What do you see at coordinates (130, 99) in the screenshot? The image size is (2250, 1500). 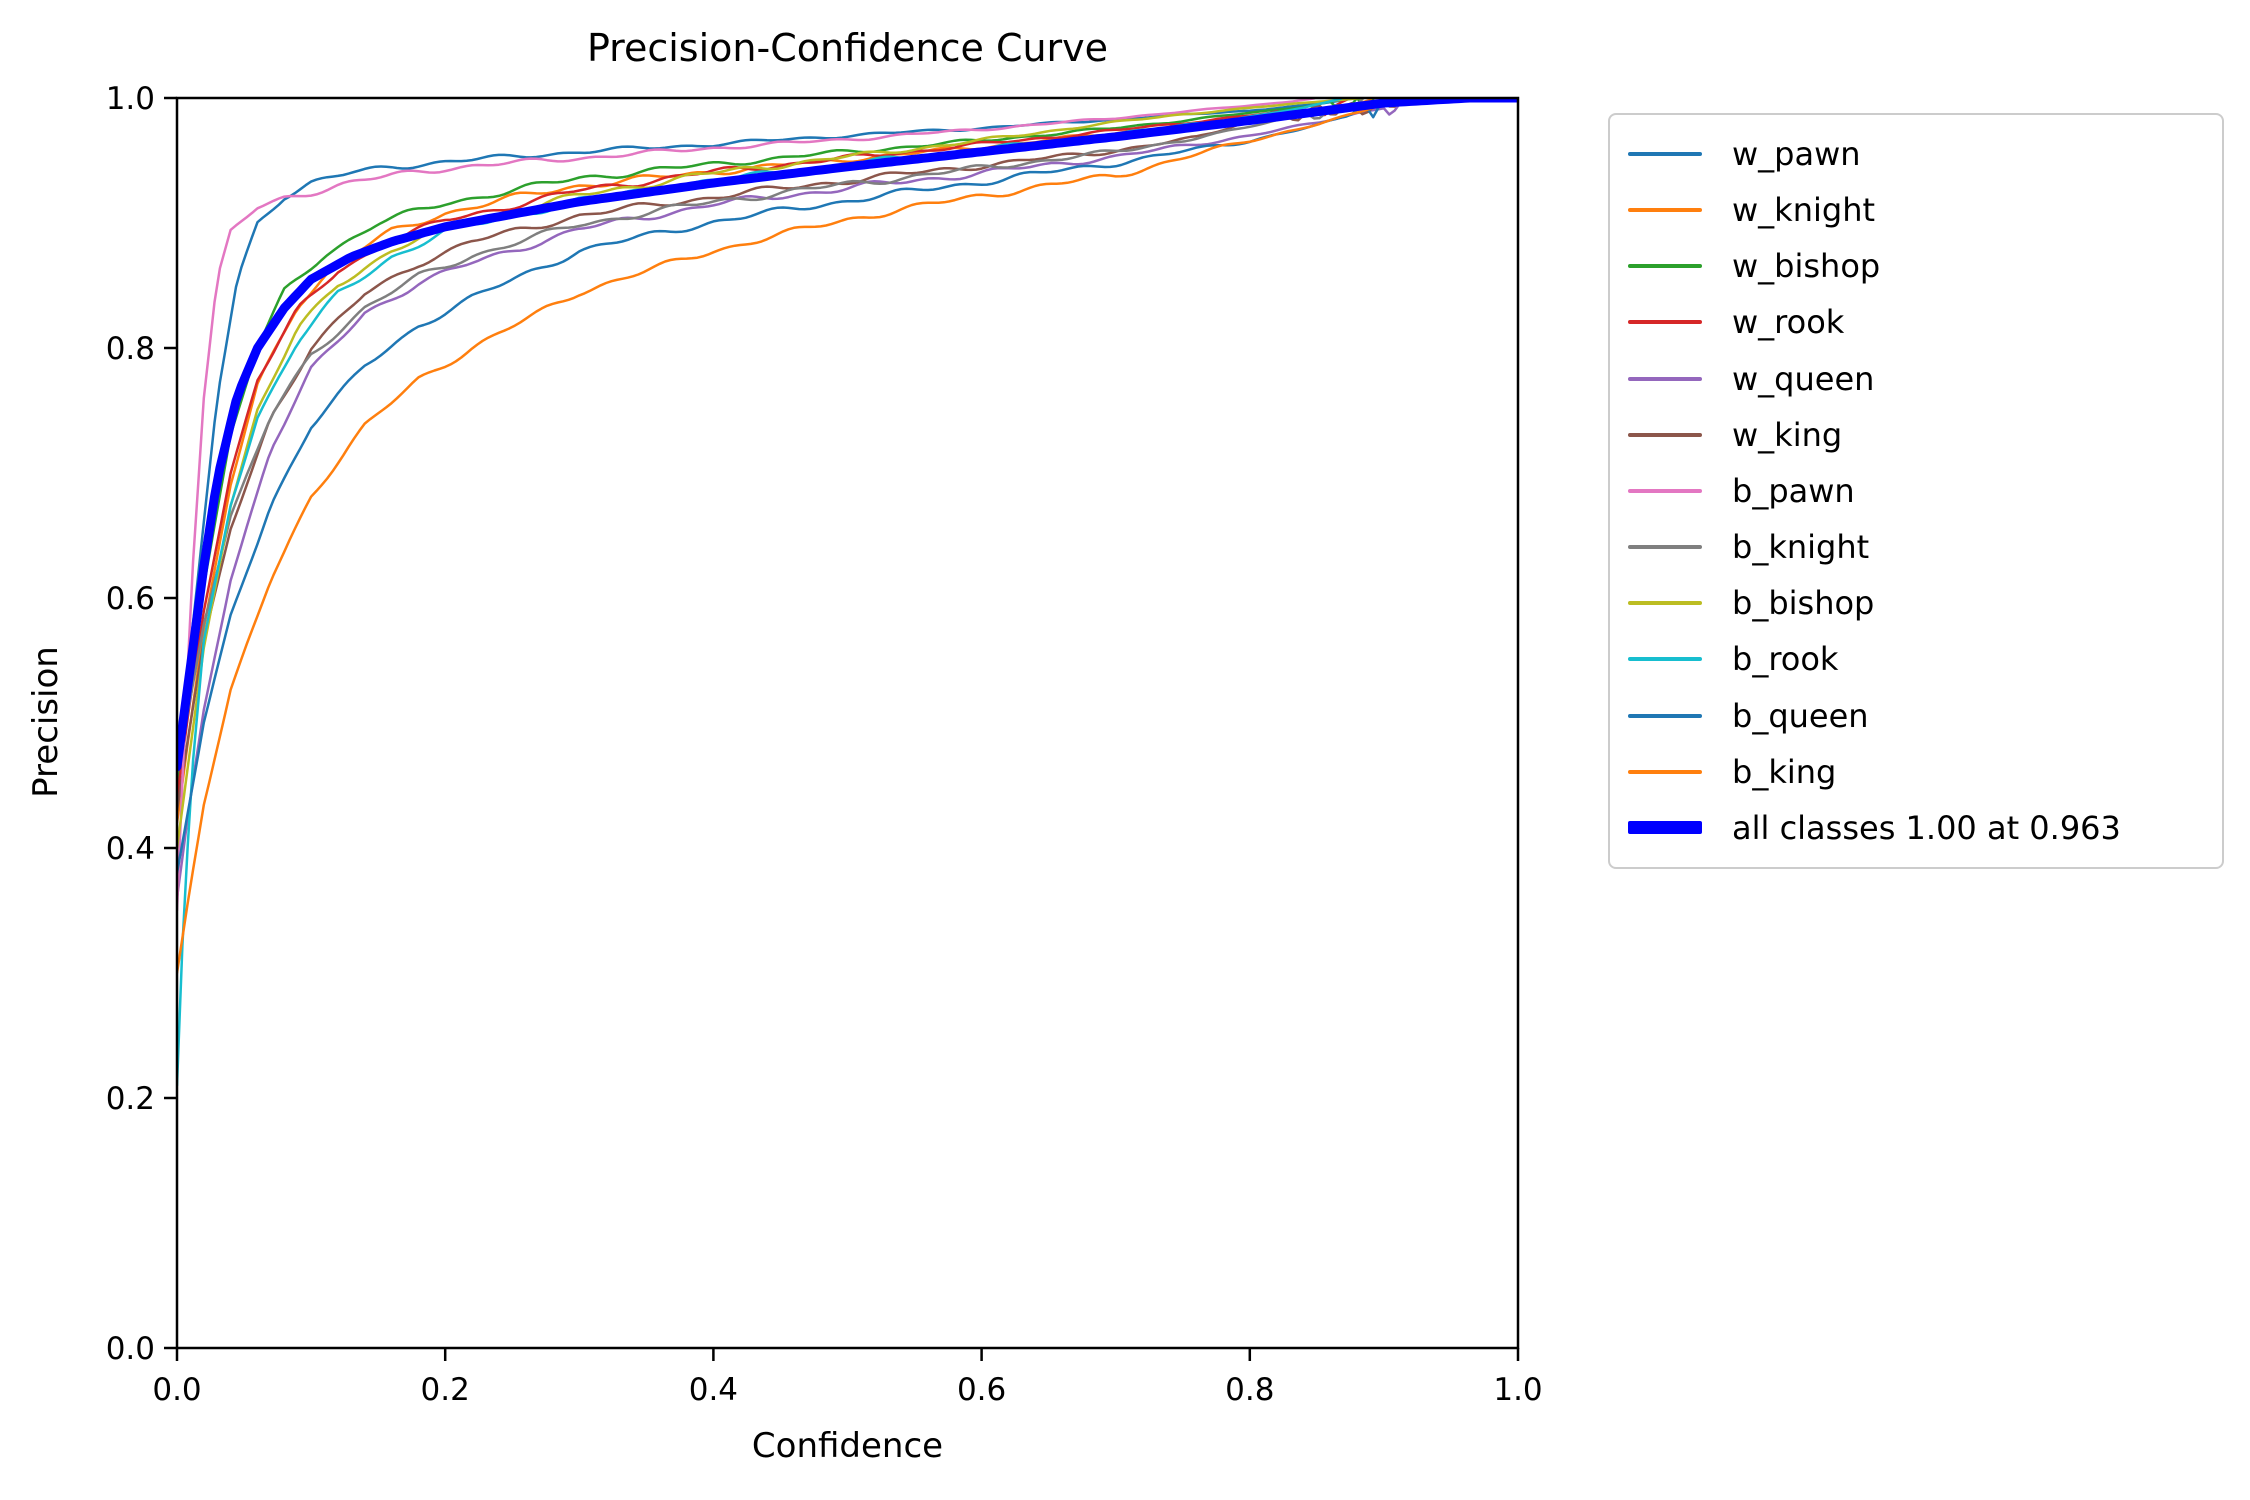 I see `y-tick-label: 1.0` at bounding box center [130, 99].